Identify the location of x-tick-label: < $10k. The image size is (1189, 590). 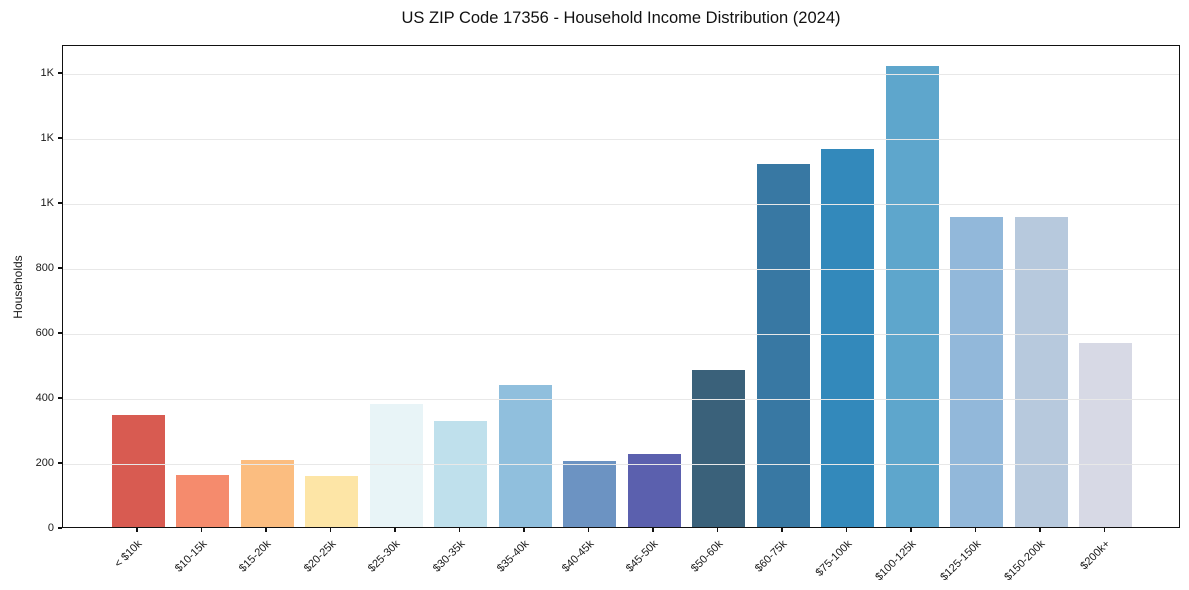
(128, 554).